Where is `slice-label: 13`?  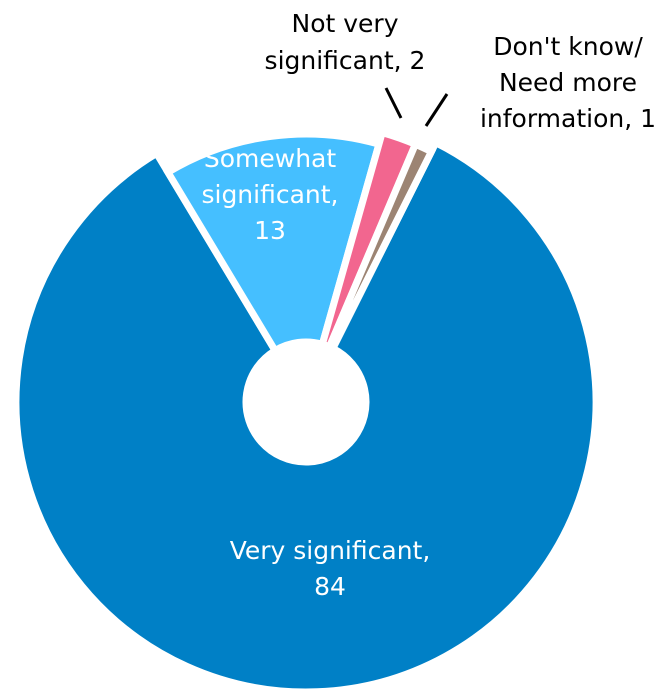
slice-label: 13 is located at coordinates (270, 230).